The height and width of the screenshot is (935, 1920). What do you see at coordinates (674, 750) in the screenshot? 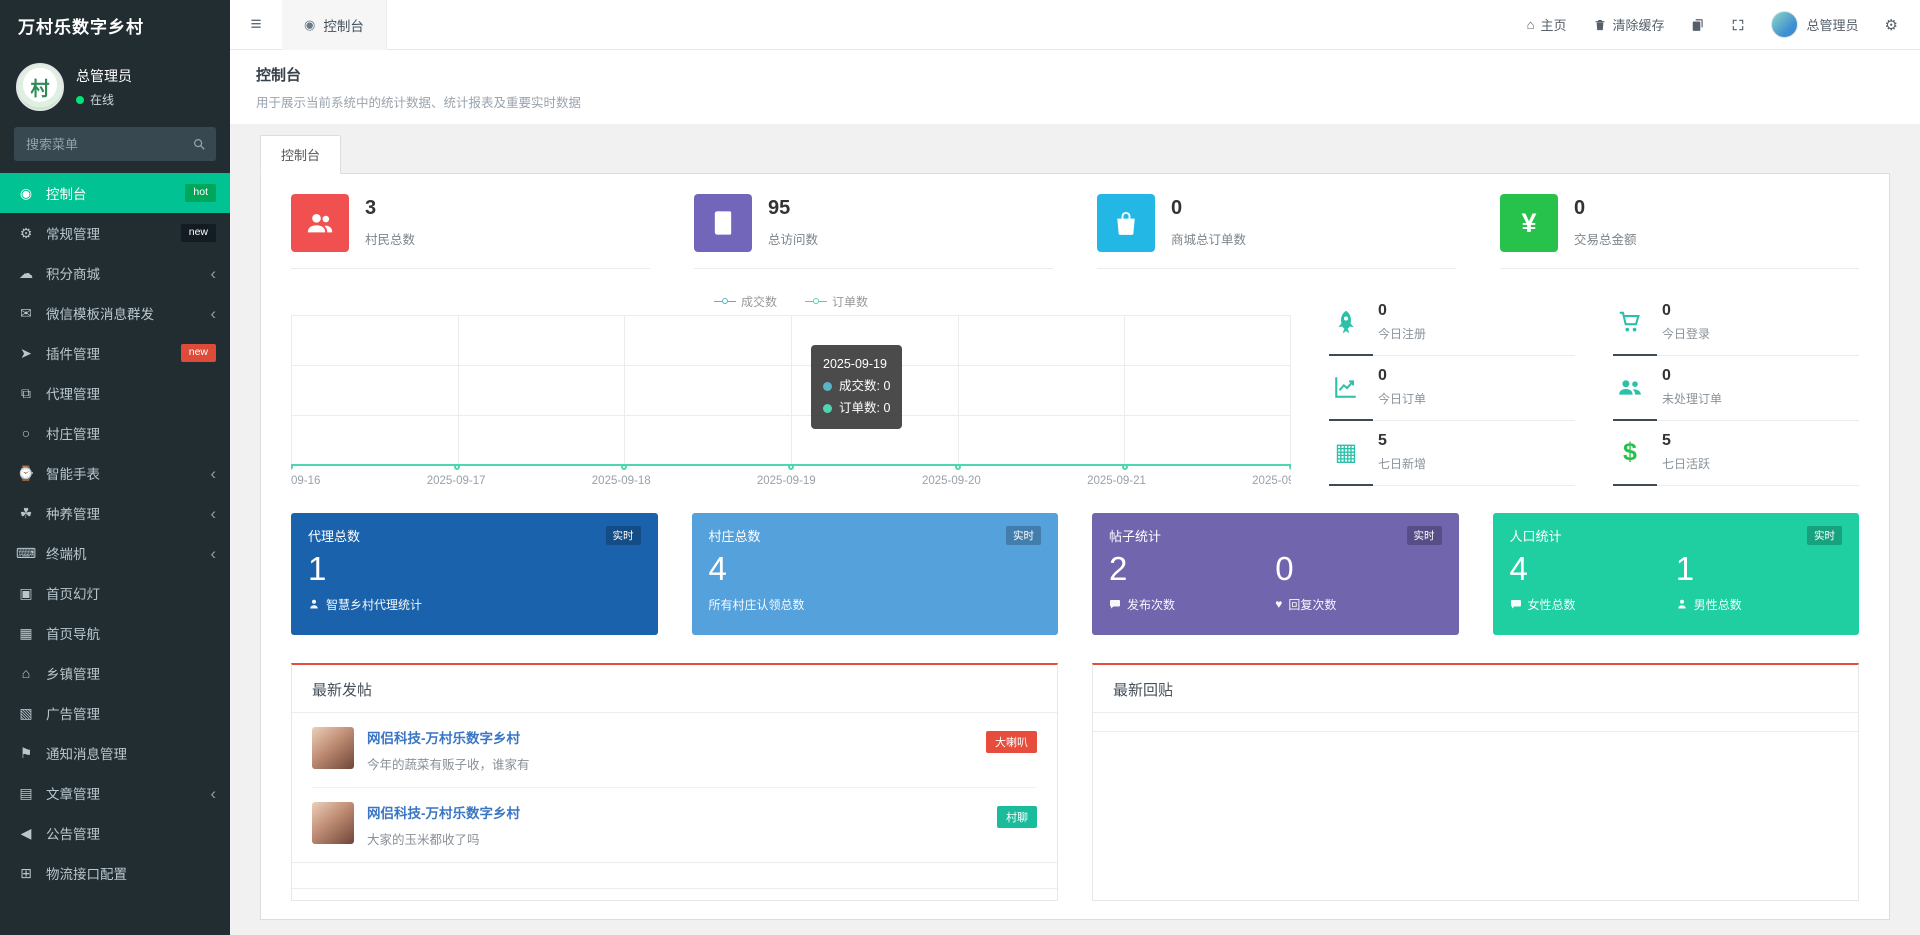
I see `post-item: 网侣科技-万村乐数字乡村 今年的蔬菜有贩子收，谁家有 大喇叭` at bounding box center [674, 750].